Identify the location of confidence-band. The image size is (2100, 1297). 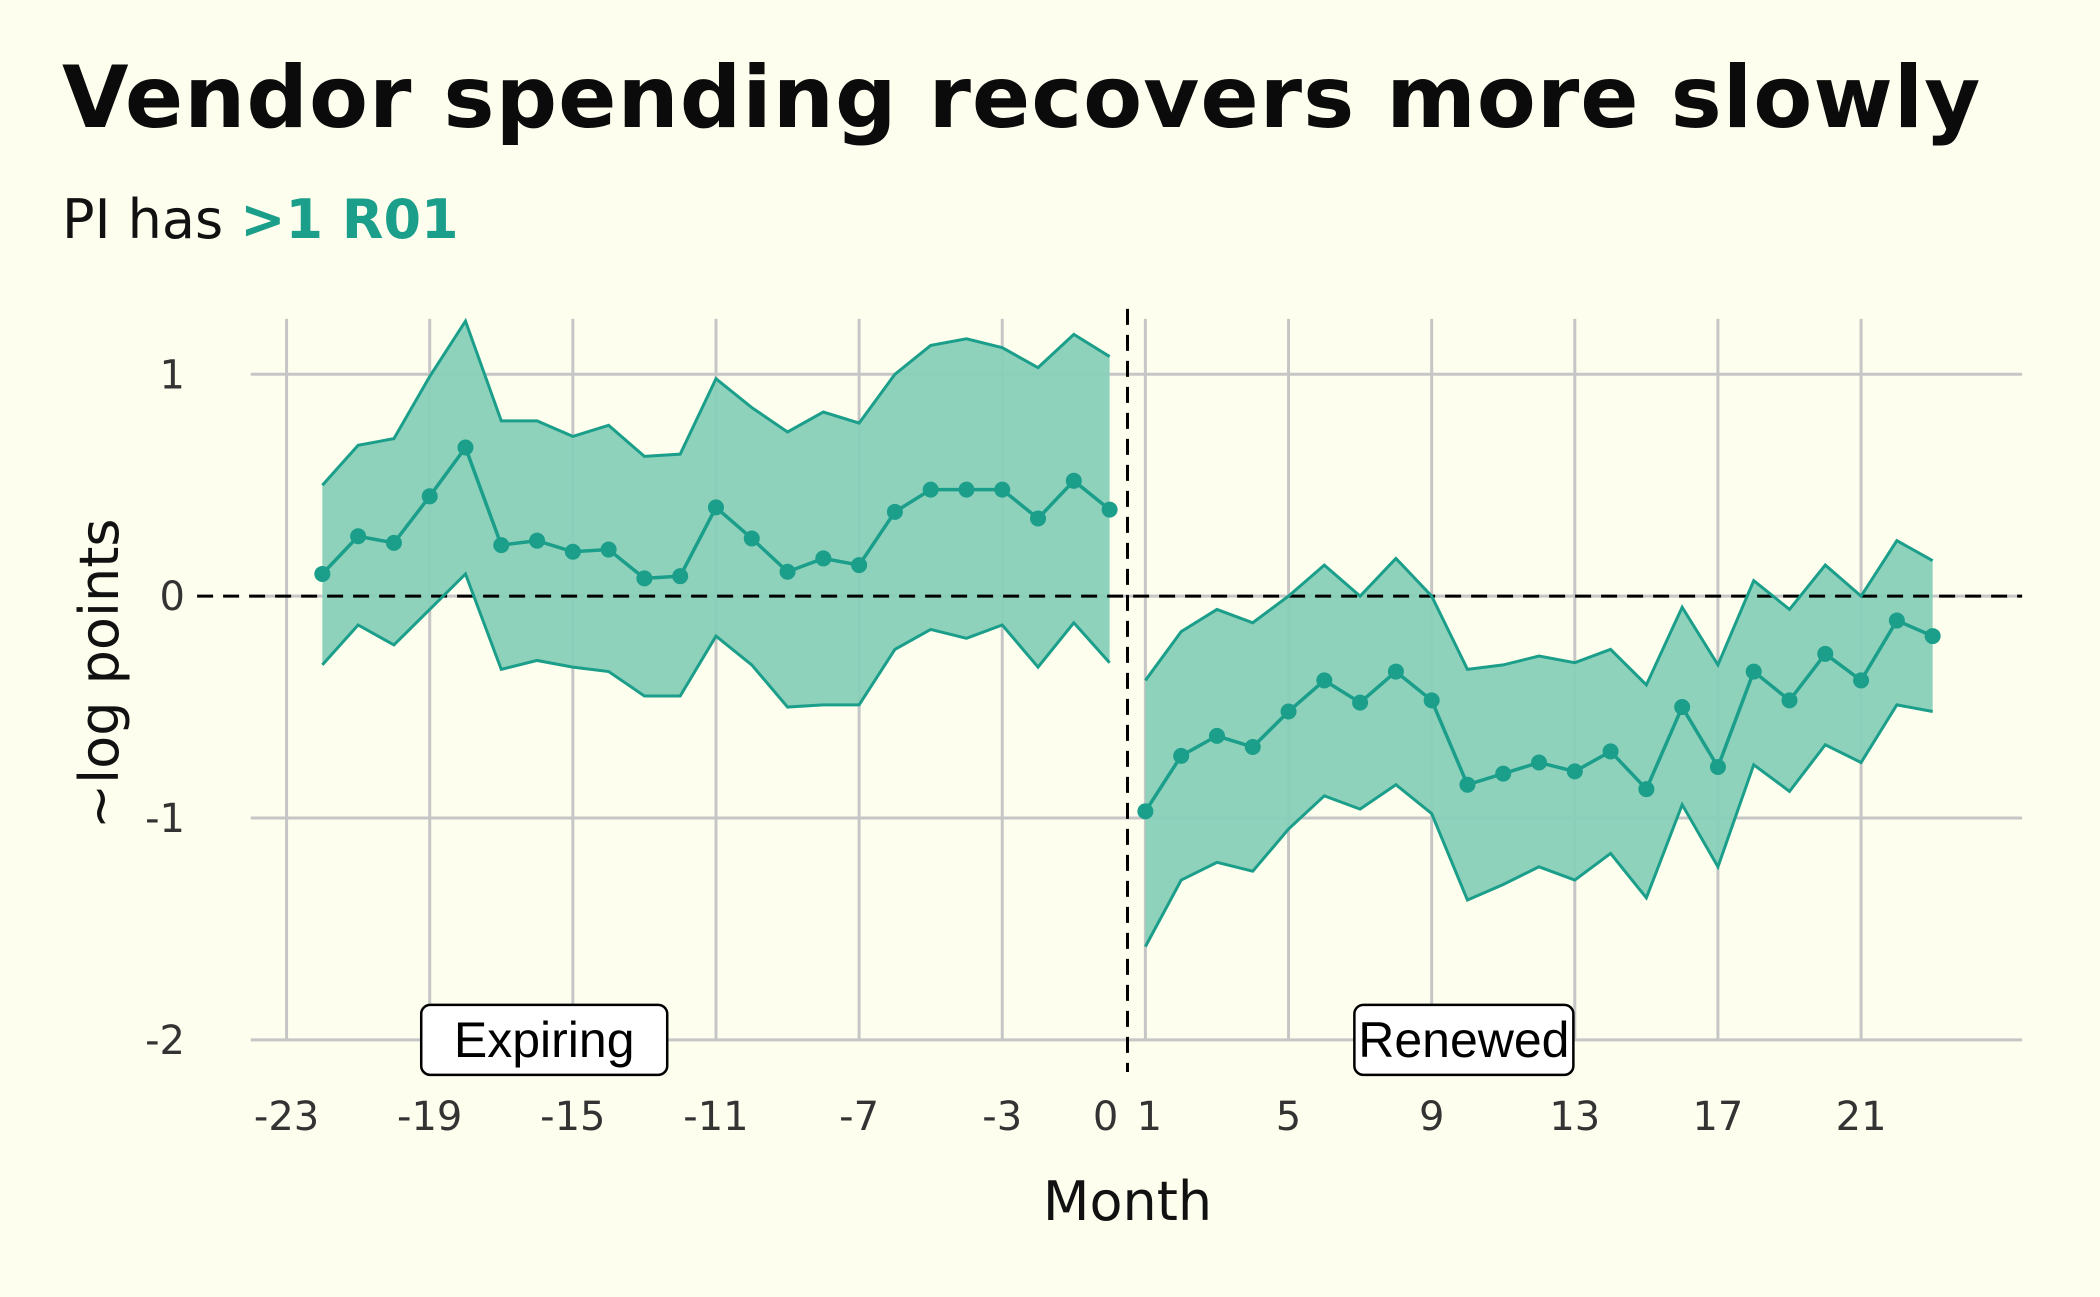
(1539, 743).